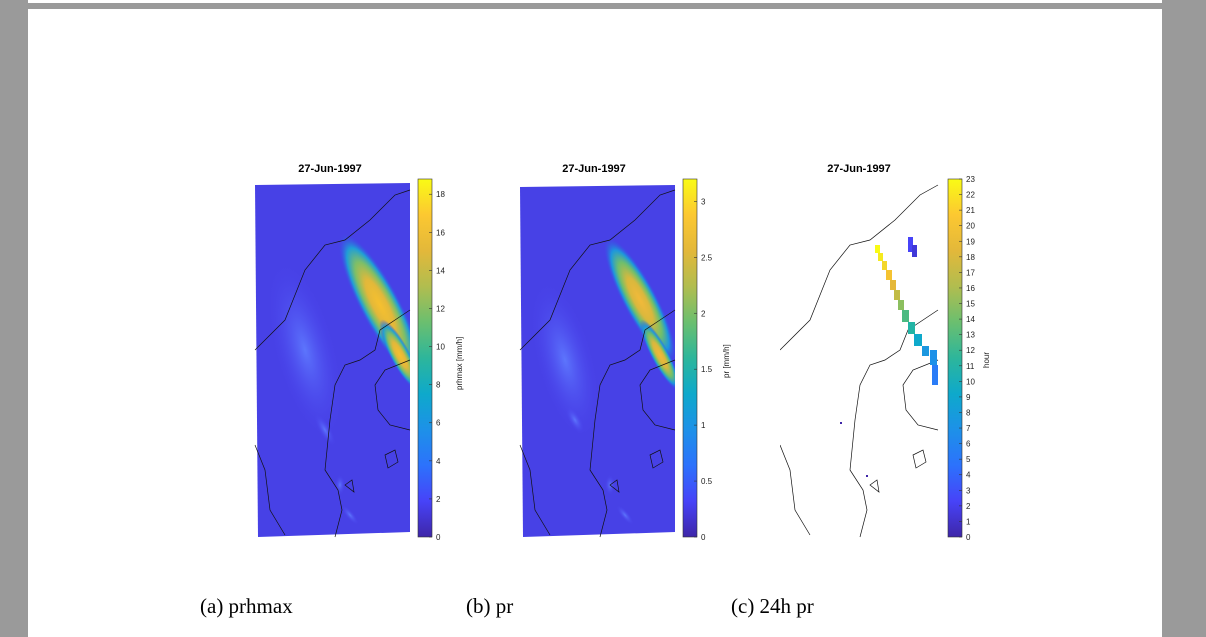  I want to click on caption-b: (b) pr, so click(490, 606).